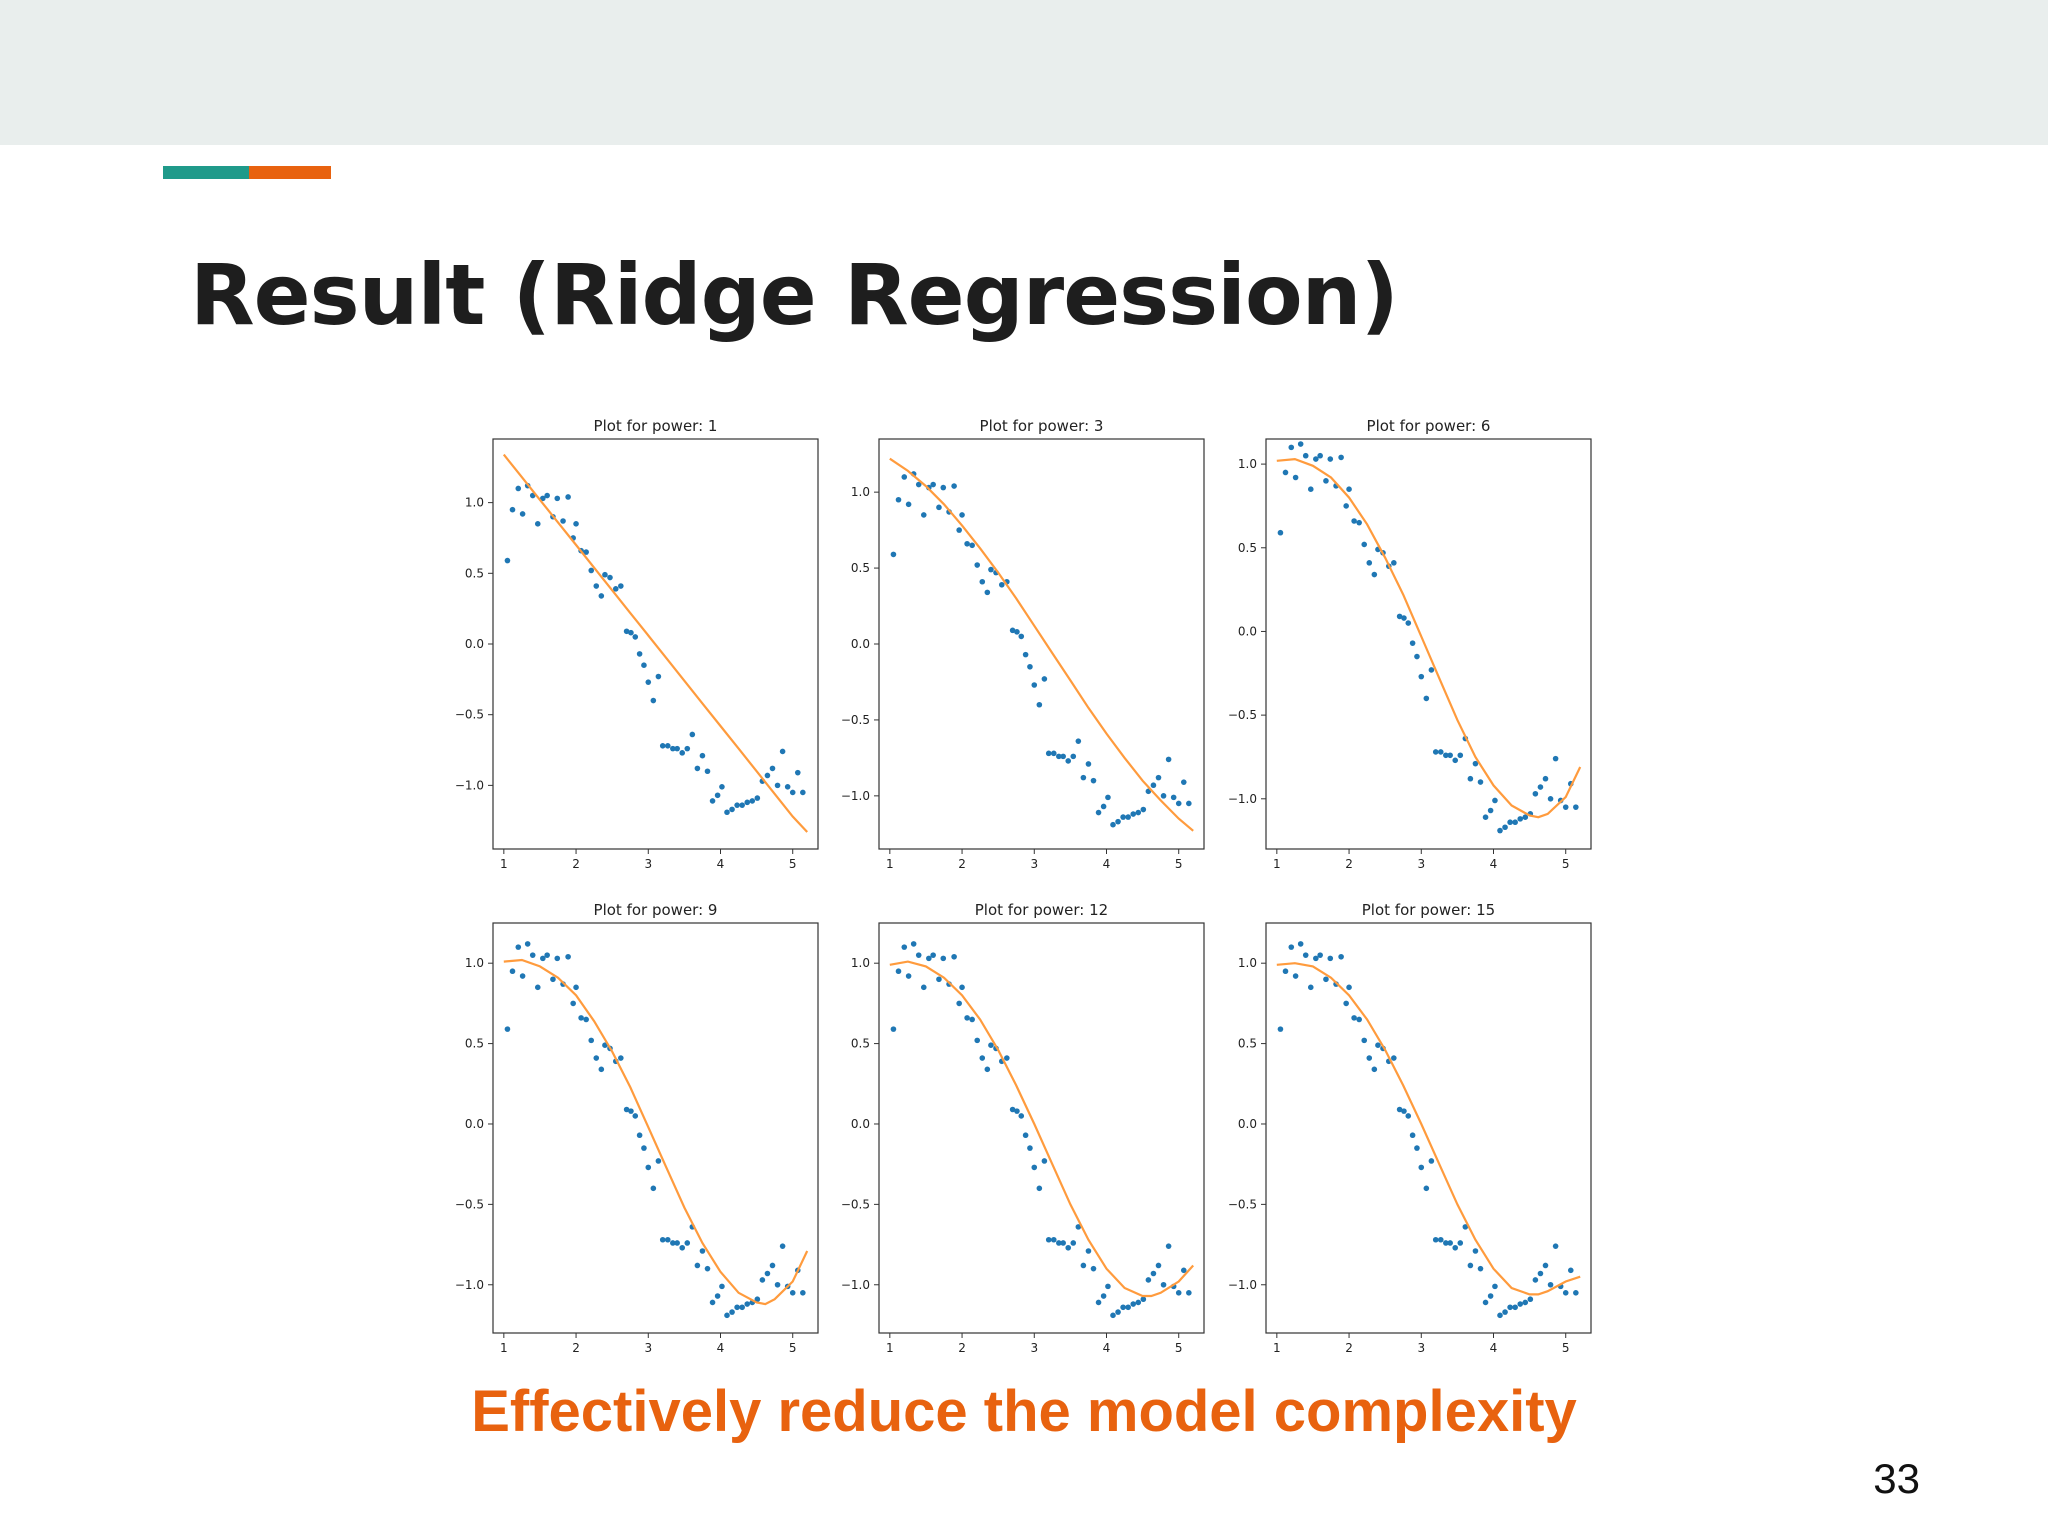  What do you see at coordinates (1896, 1478) in the screenshot?
I see `page-number: 33` at bounding box center [1896, 1478].